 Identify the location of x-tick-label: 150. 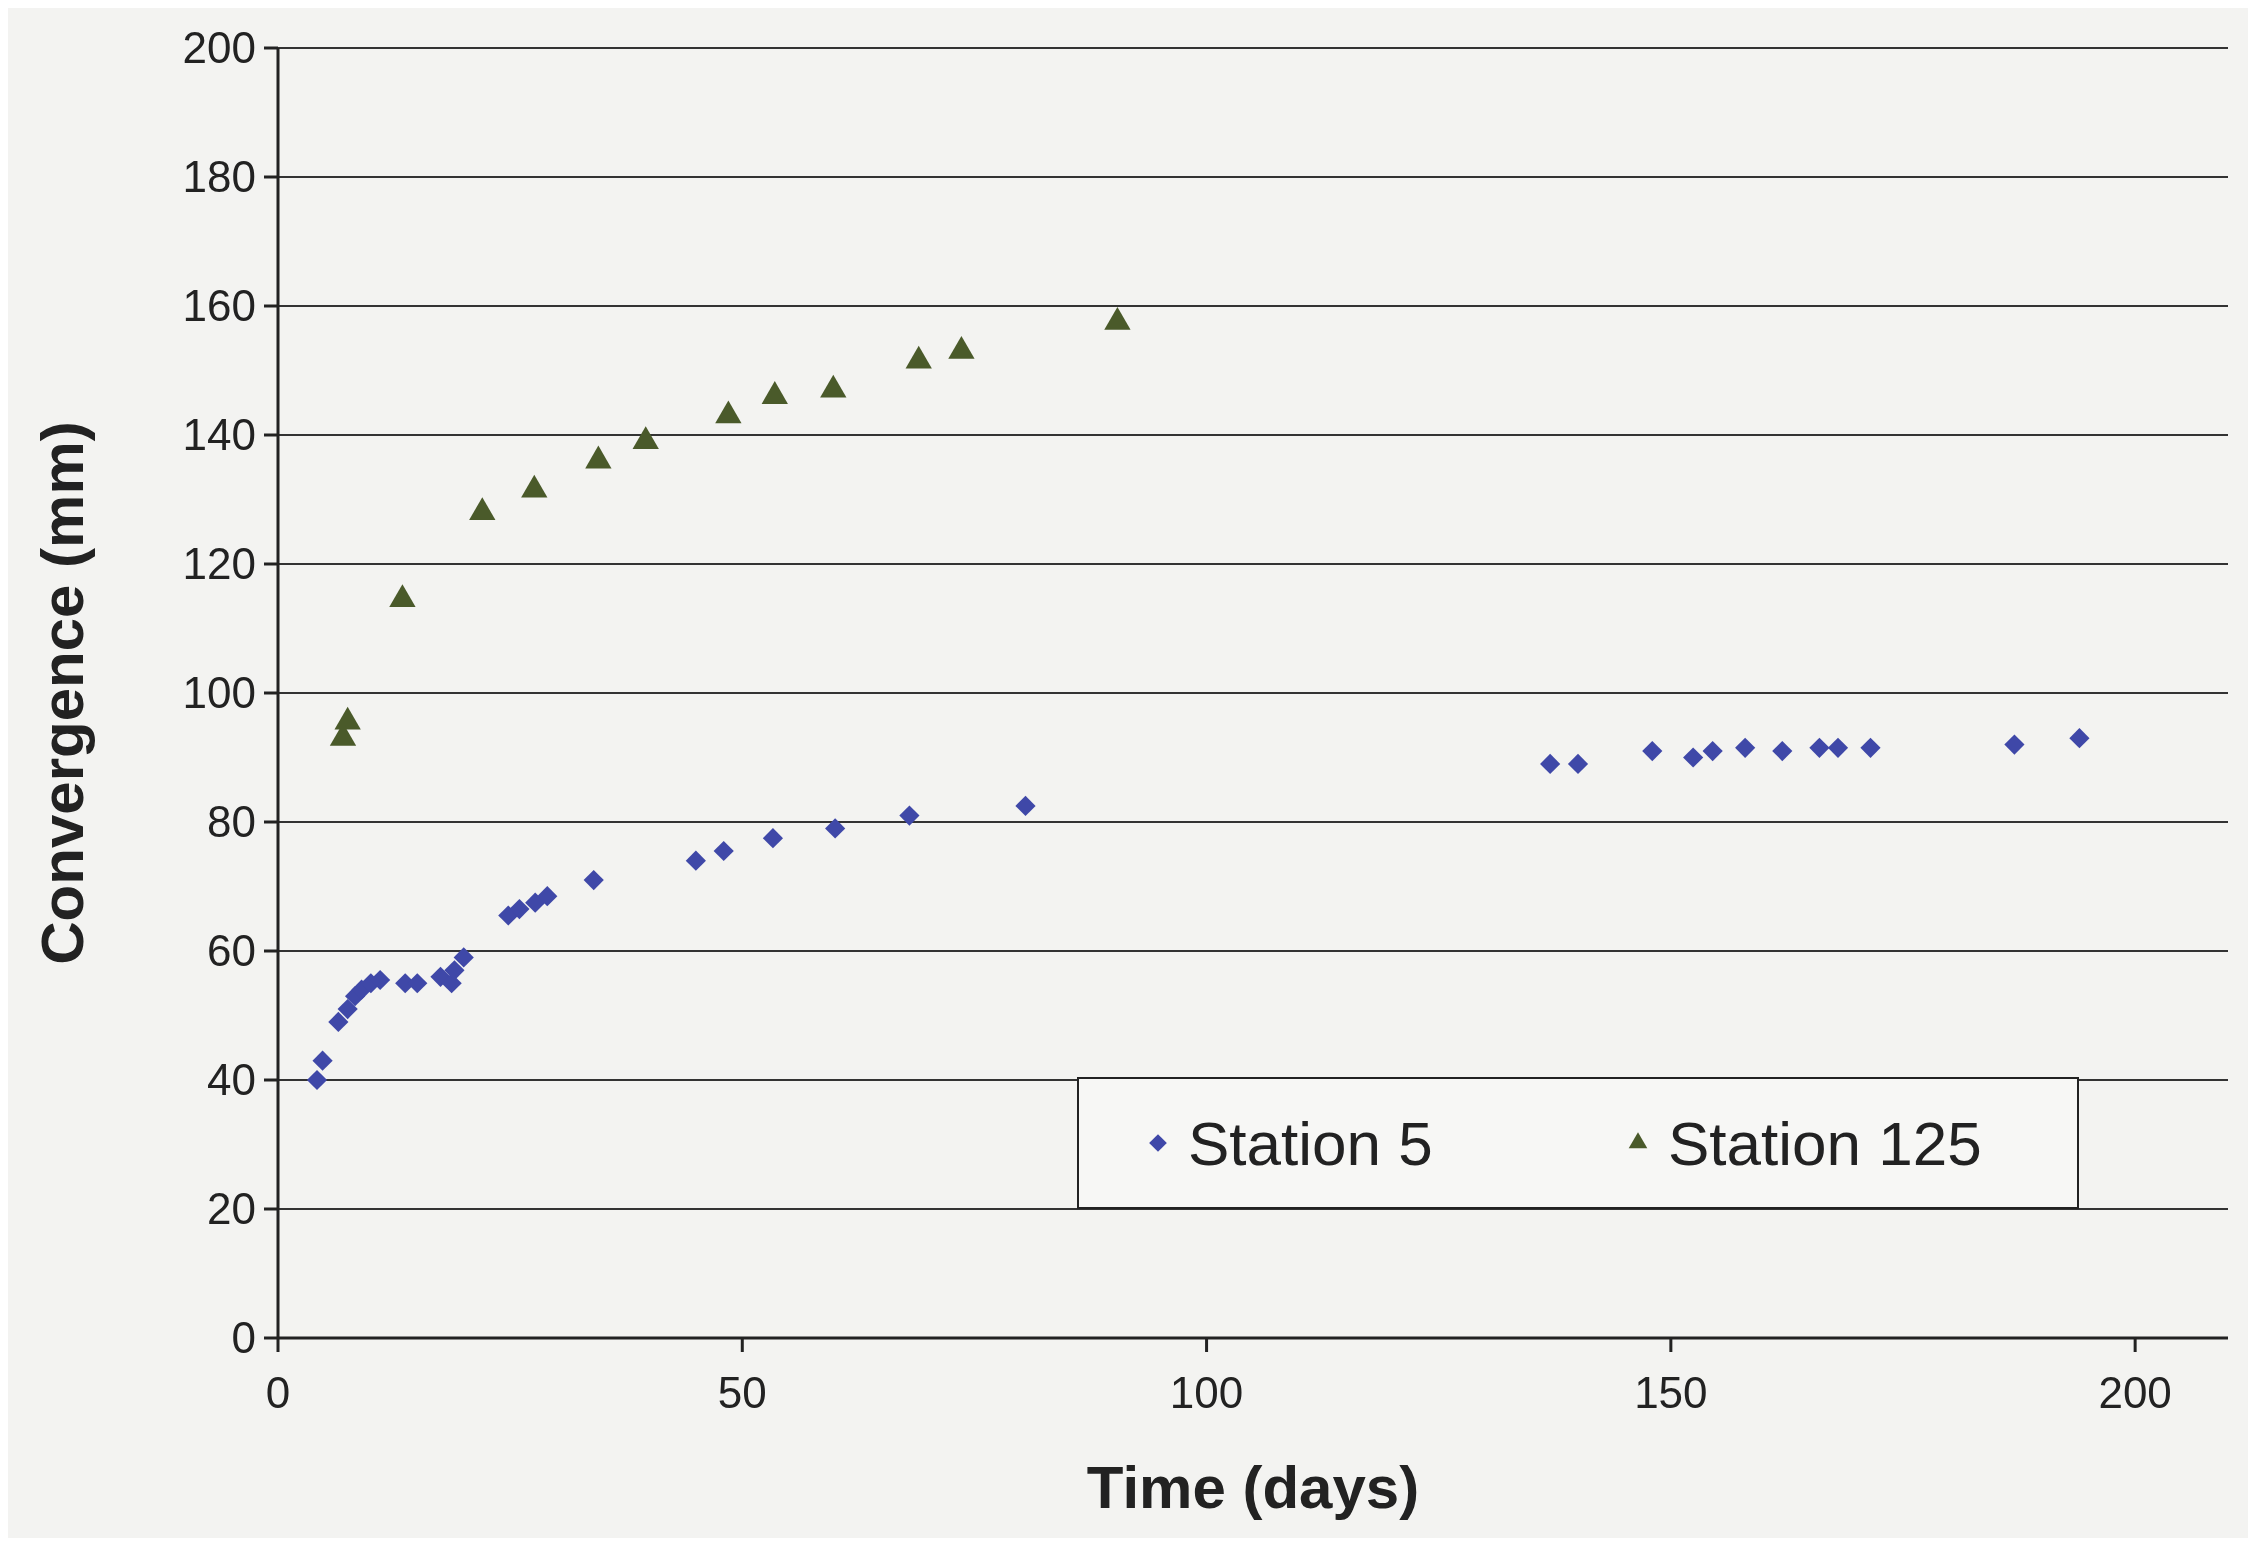
(1671, 1392).